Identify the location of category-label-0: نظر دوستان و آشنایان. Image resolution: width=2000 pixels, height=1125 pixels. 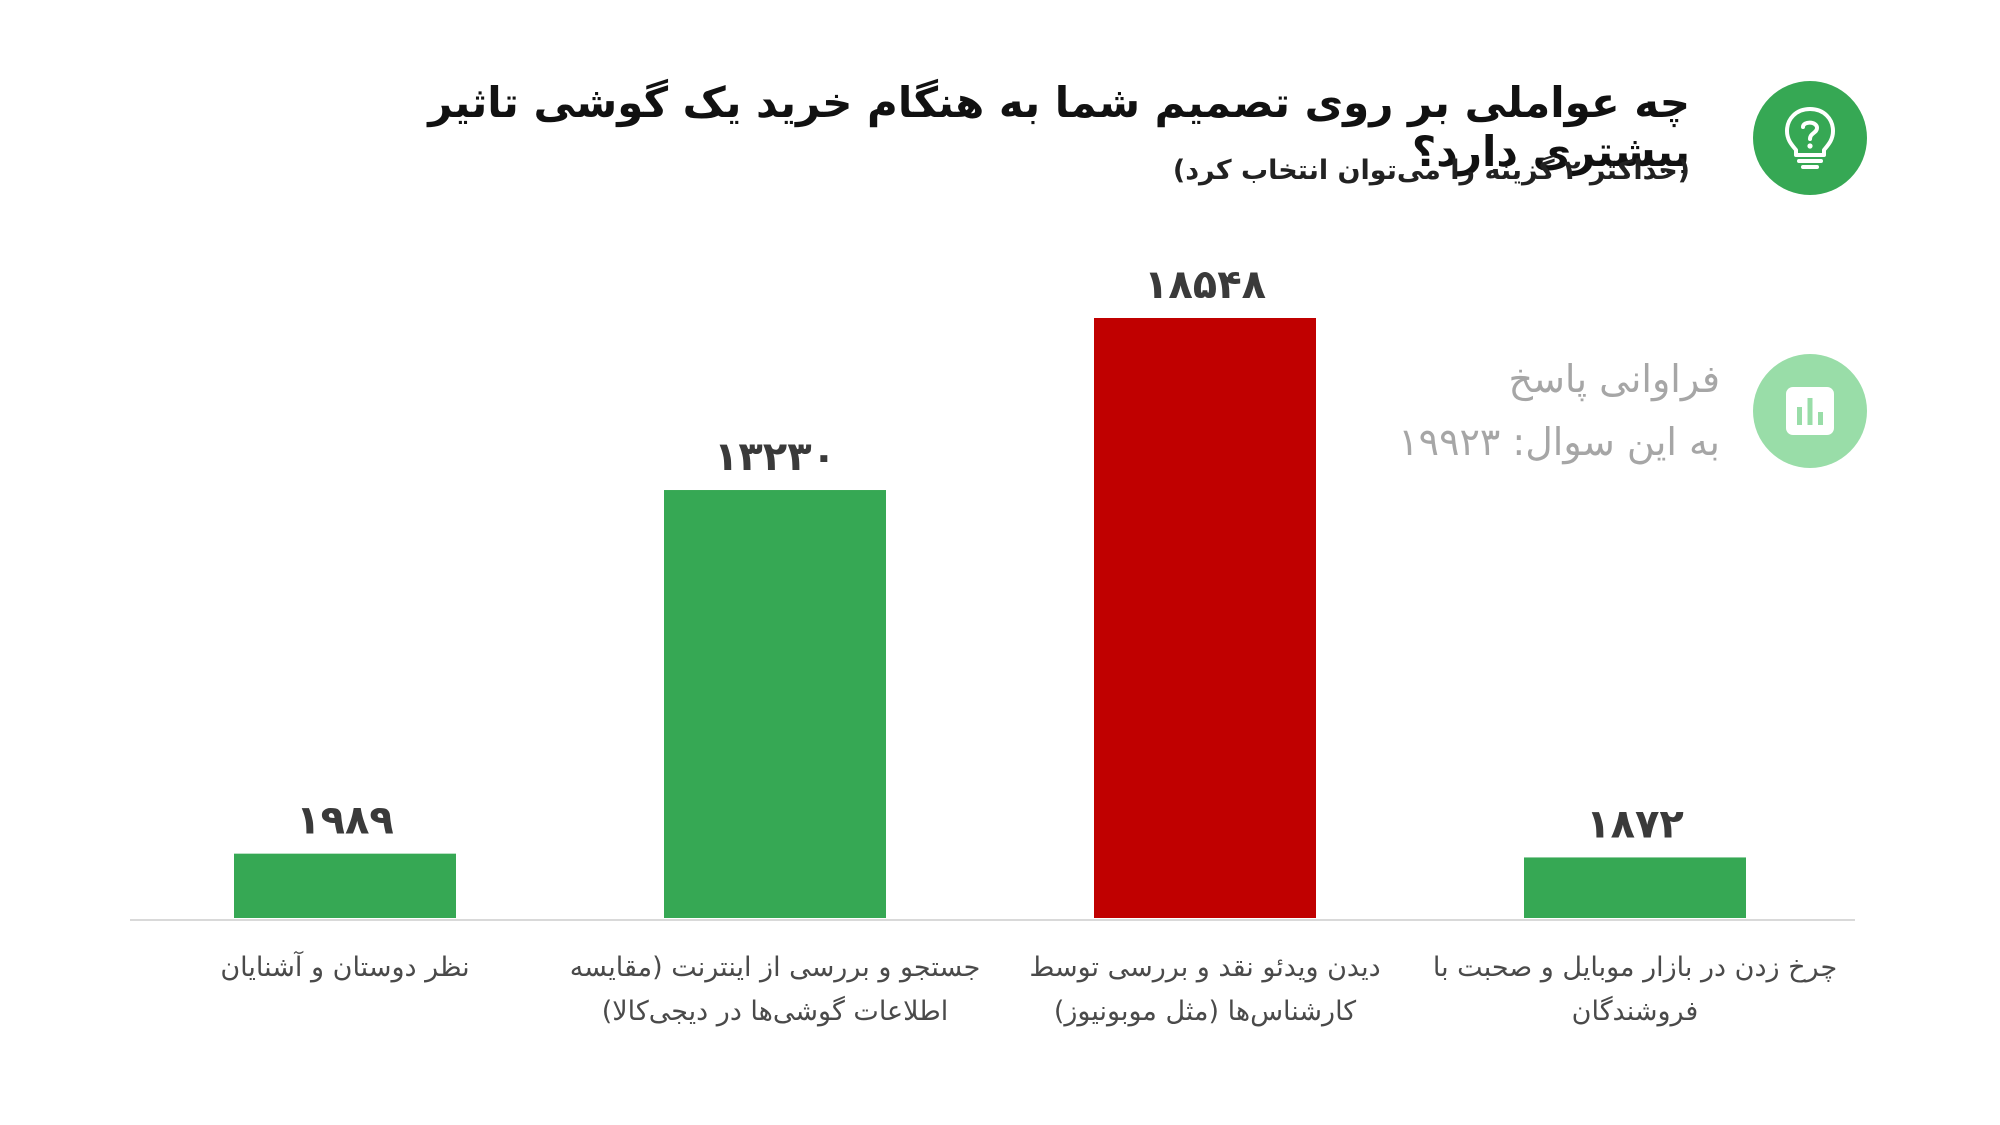
(345, 968).